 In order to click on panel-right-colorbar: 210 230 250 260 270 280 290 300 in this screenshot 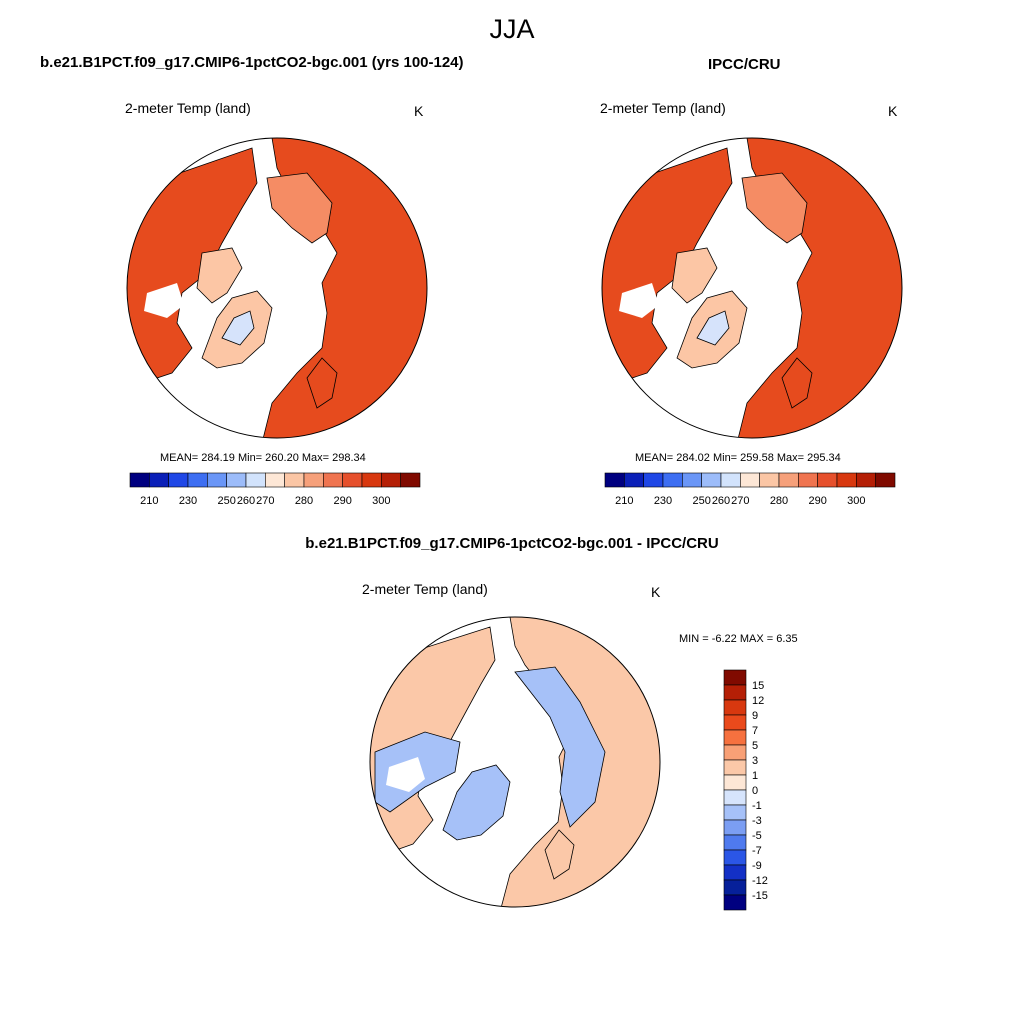, I will do `click(750, 489)`.